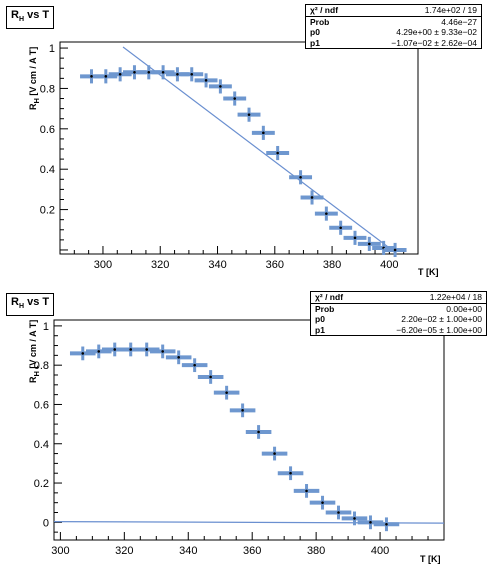  I want to click on x-tick-label: 340, so click(188, 551).